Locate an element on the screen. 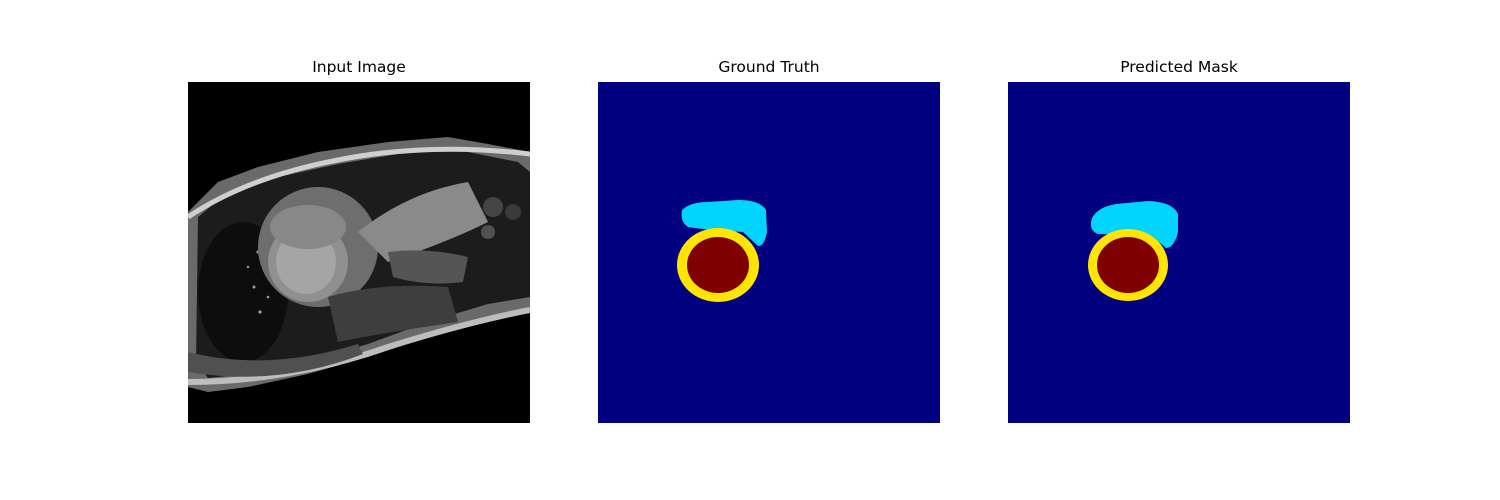 This screenshot has height=500, width=1500. panel-title: Predicted Mask is located at coordinates (1179, 67).